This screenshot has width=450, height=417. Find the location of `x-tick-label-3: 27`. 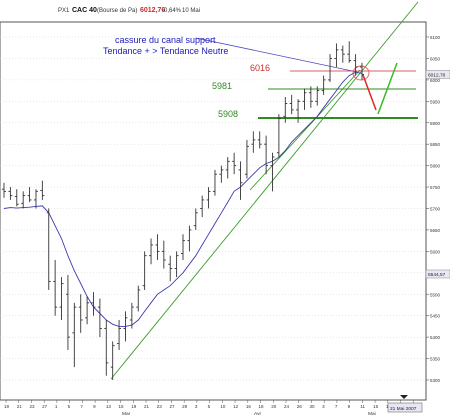

x-tick-label-3: 27 is located at coordinates (45, 406).